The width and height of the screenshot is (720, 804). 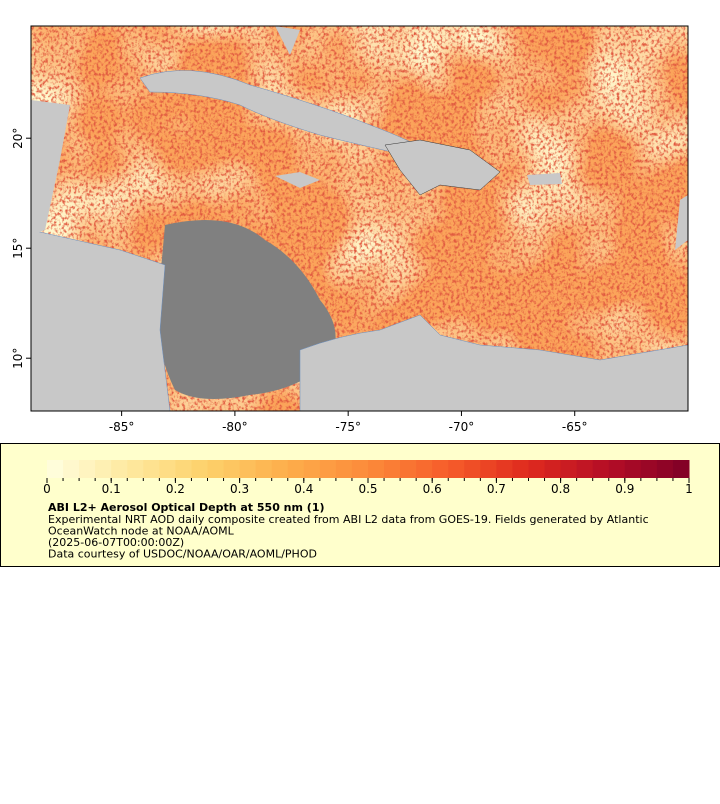 I want to click on x-tick-label: -80°, so click(x=235, y=427).